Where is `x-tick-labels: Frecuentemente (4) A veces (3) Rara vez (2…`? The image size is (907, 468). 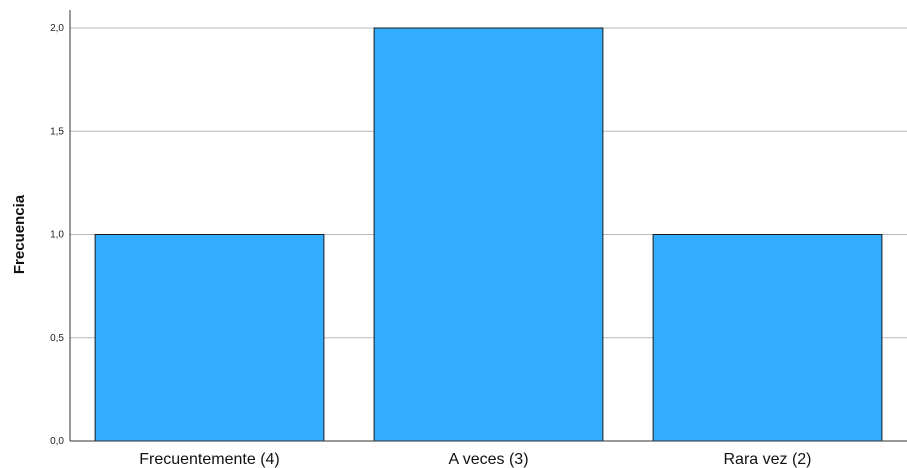 x-tick-labels: Frecuentemente (4) A veces (3) Rara vez (2… is located at coordinates (475, 459).